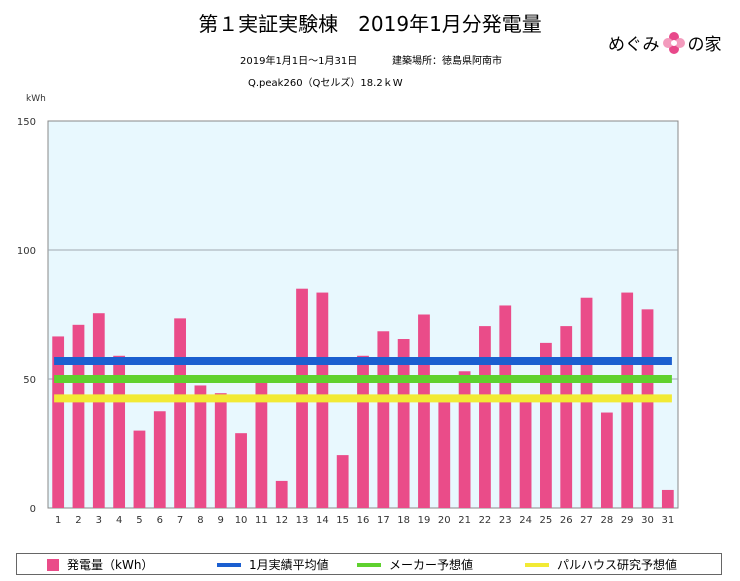 The width and height of the screenshot is (740, 581). What do you see at coordinates (431, 565) in the screenshot?
I see `legend-label: メーカー予想値` at bounding box center [431, 565].